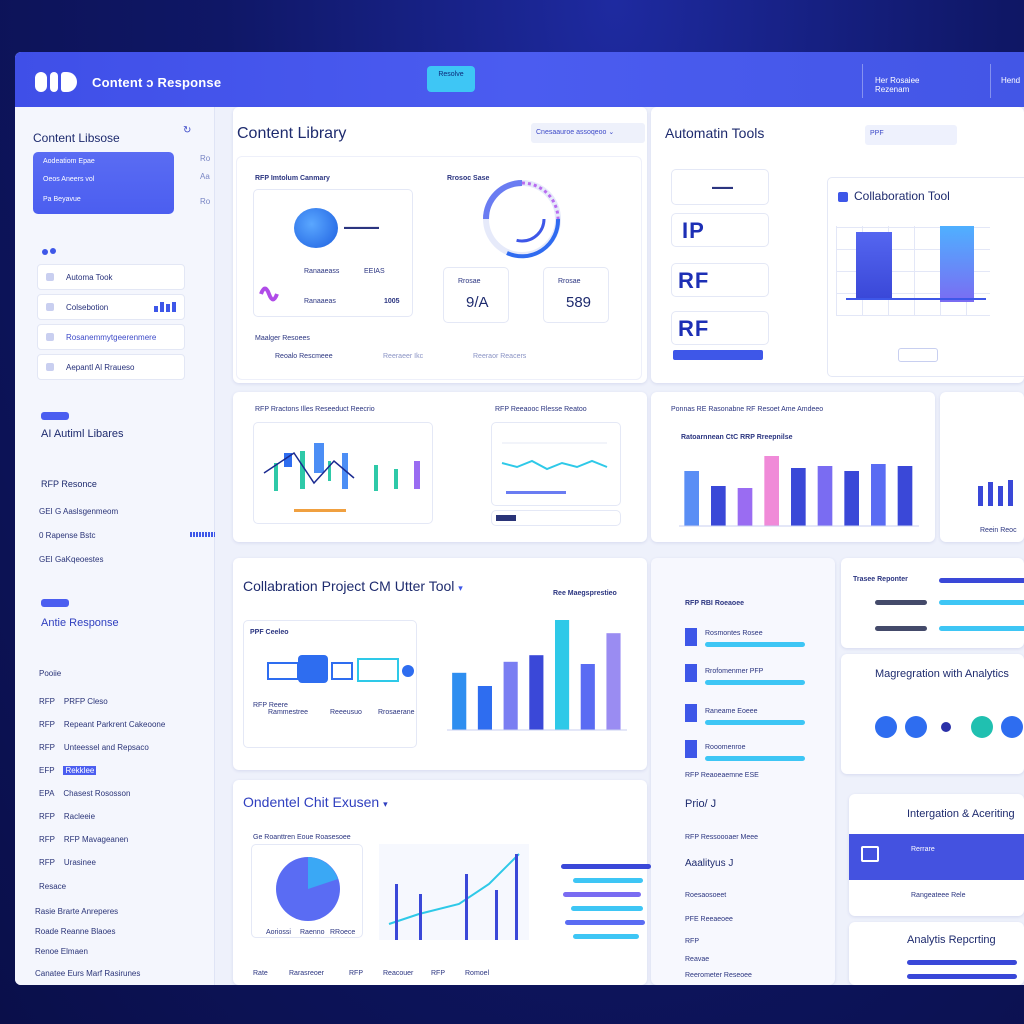 The width and height of the screenshot is (1024, 1024). I want to click on chat-footer-item: Rarasreoer, so click(307, 973).